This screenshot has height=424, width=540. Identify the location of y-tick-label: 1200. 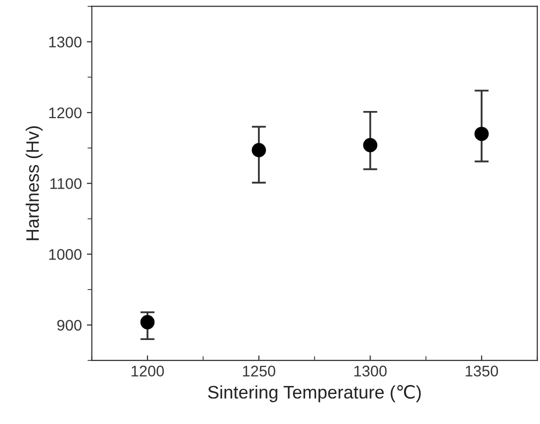
(65, 112).